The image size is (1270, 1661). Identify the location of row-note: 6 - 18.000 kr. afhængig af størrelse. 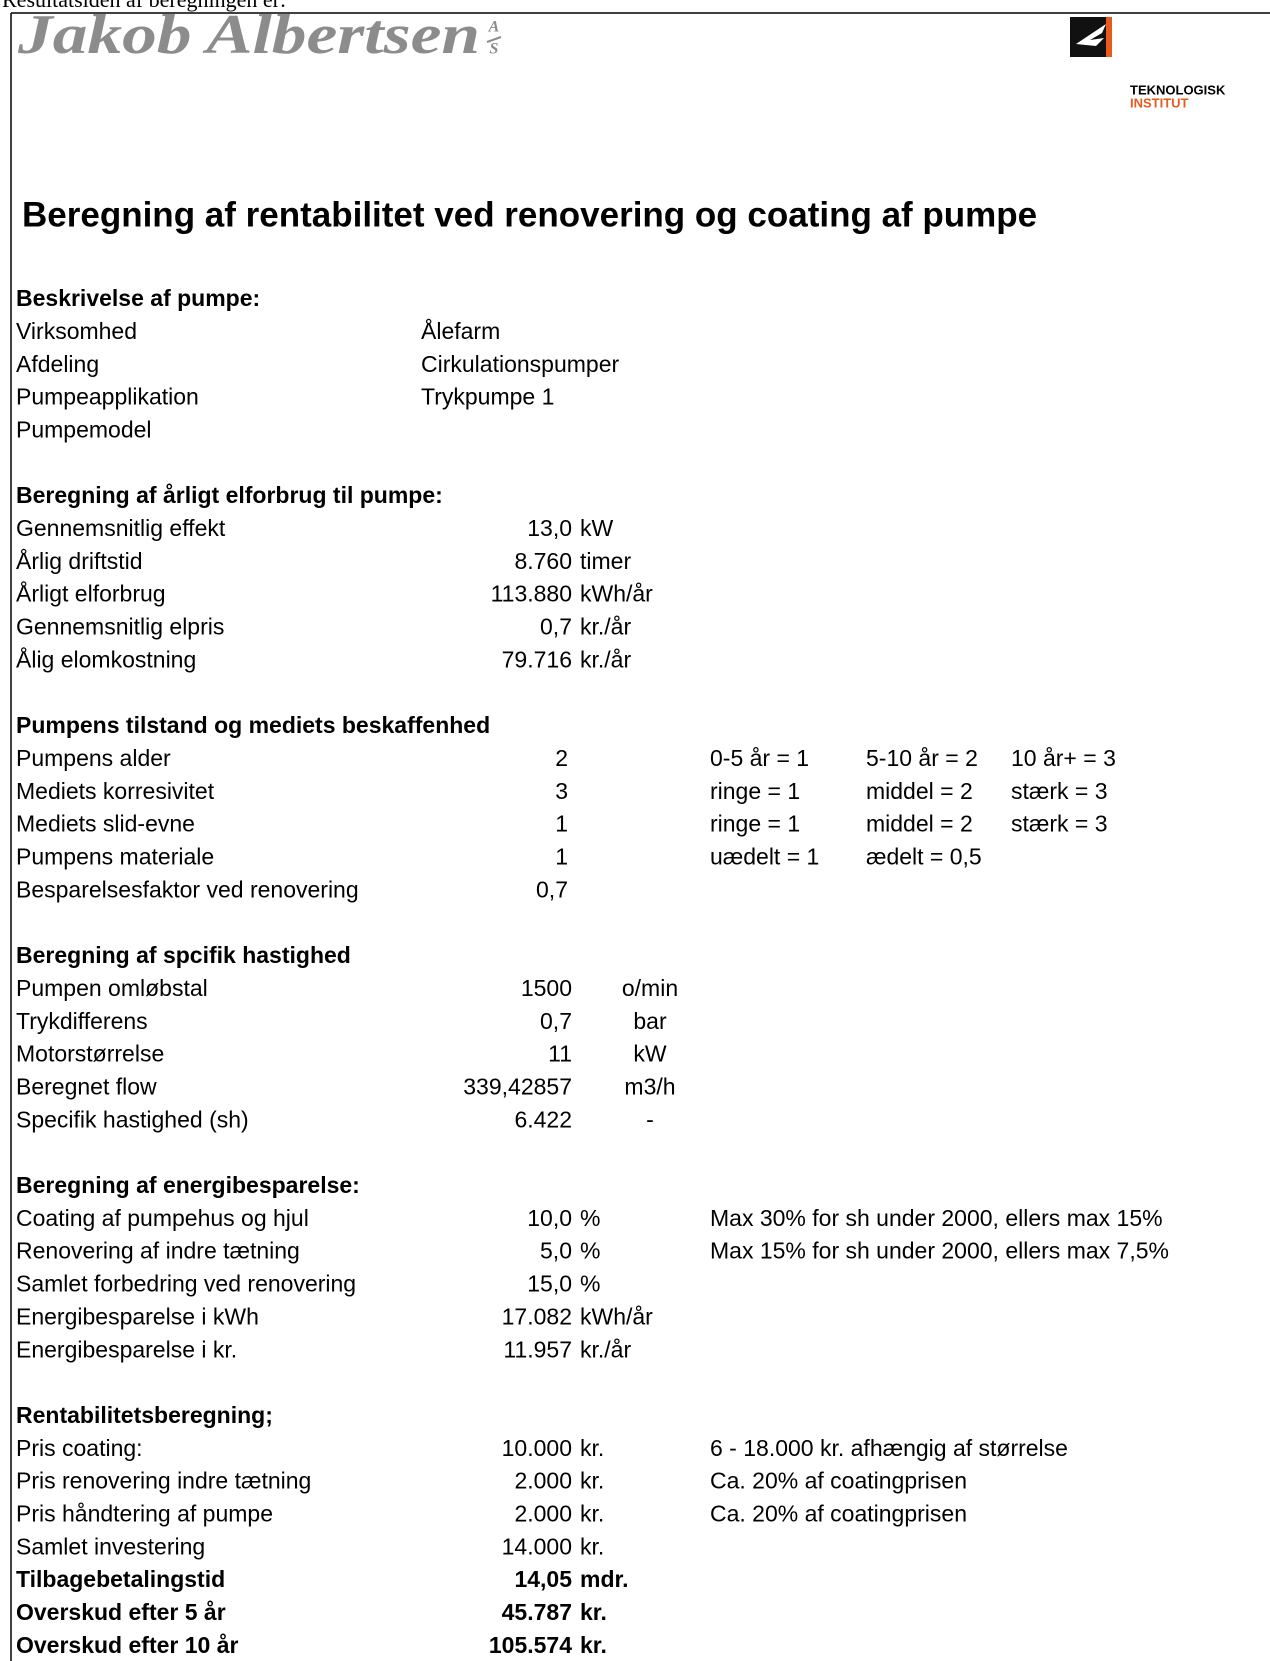
(889, 1448).